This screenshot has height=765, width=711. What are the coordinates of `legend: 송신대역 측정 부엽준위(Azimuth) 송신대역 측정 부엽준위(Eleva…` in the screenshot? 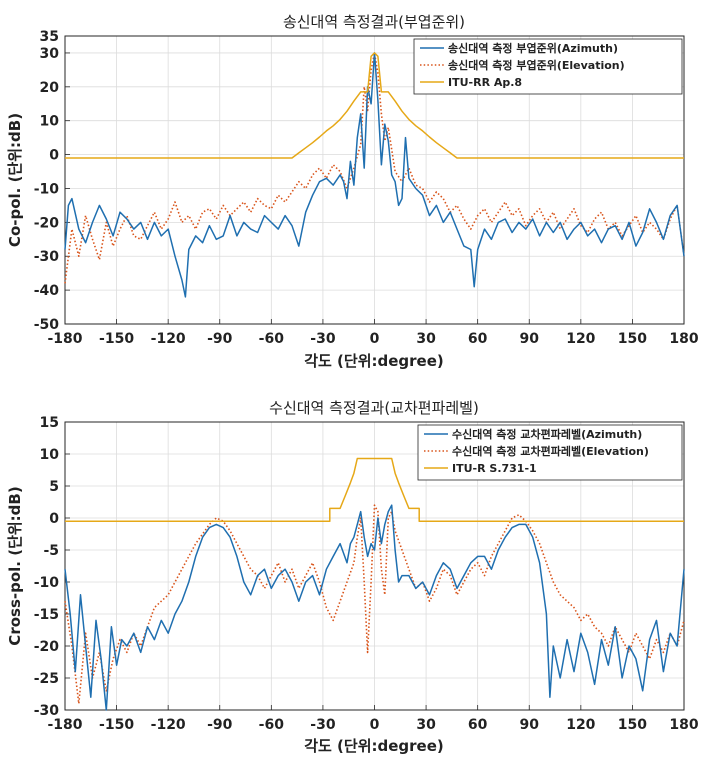 It's located at (548, 66).